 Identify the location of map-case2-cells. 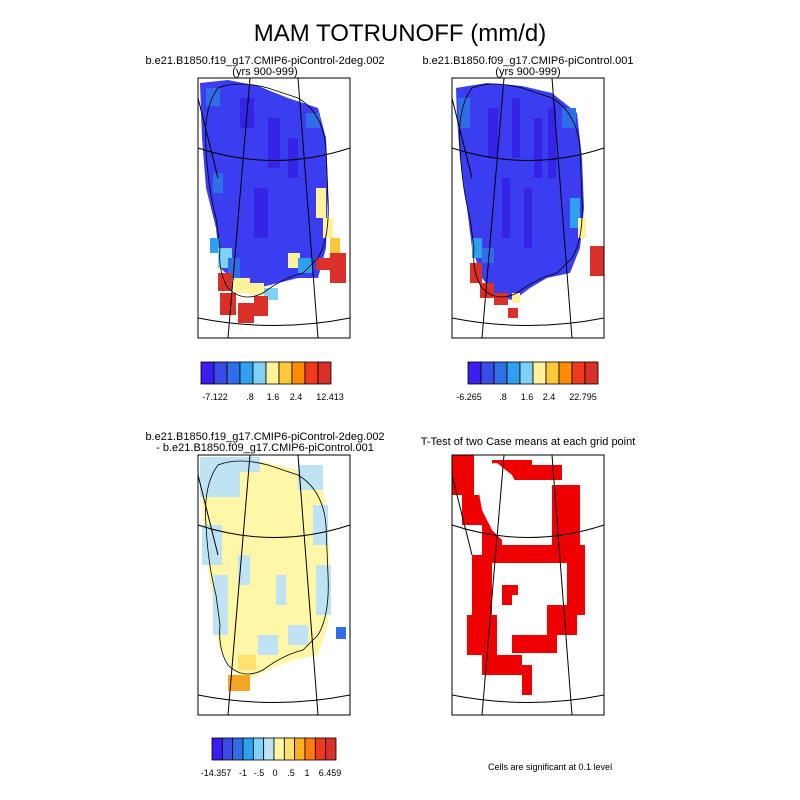
(530, 200).